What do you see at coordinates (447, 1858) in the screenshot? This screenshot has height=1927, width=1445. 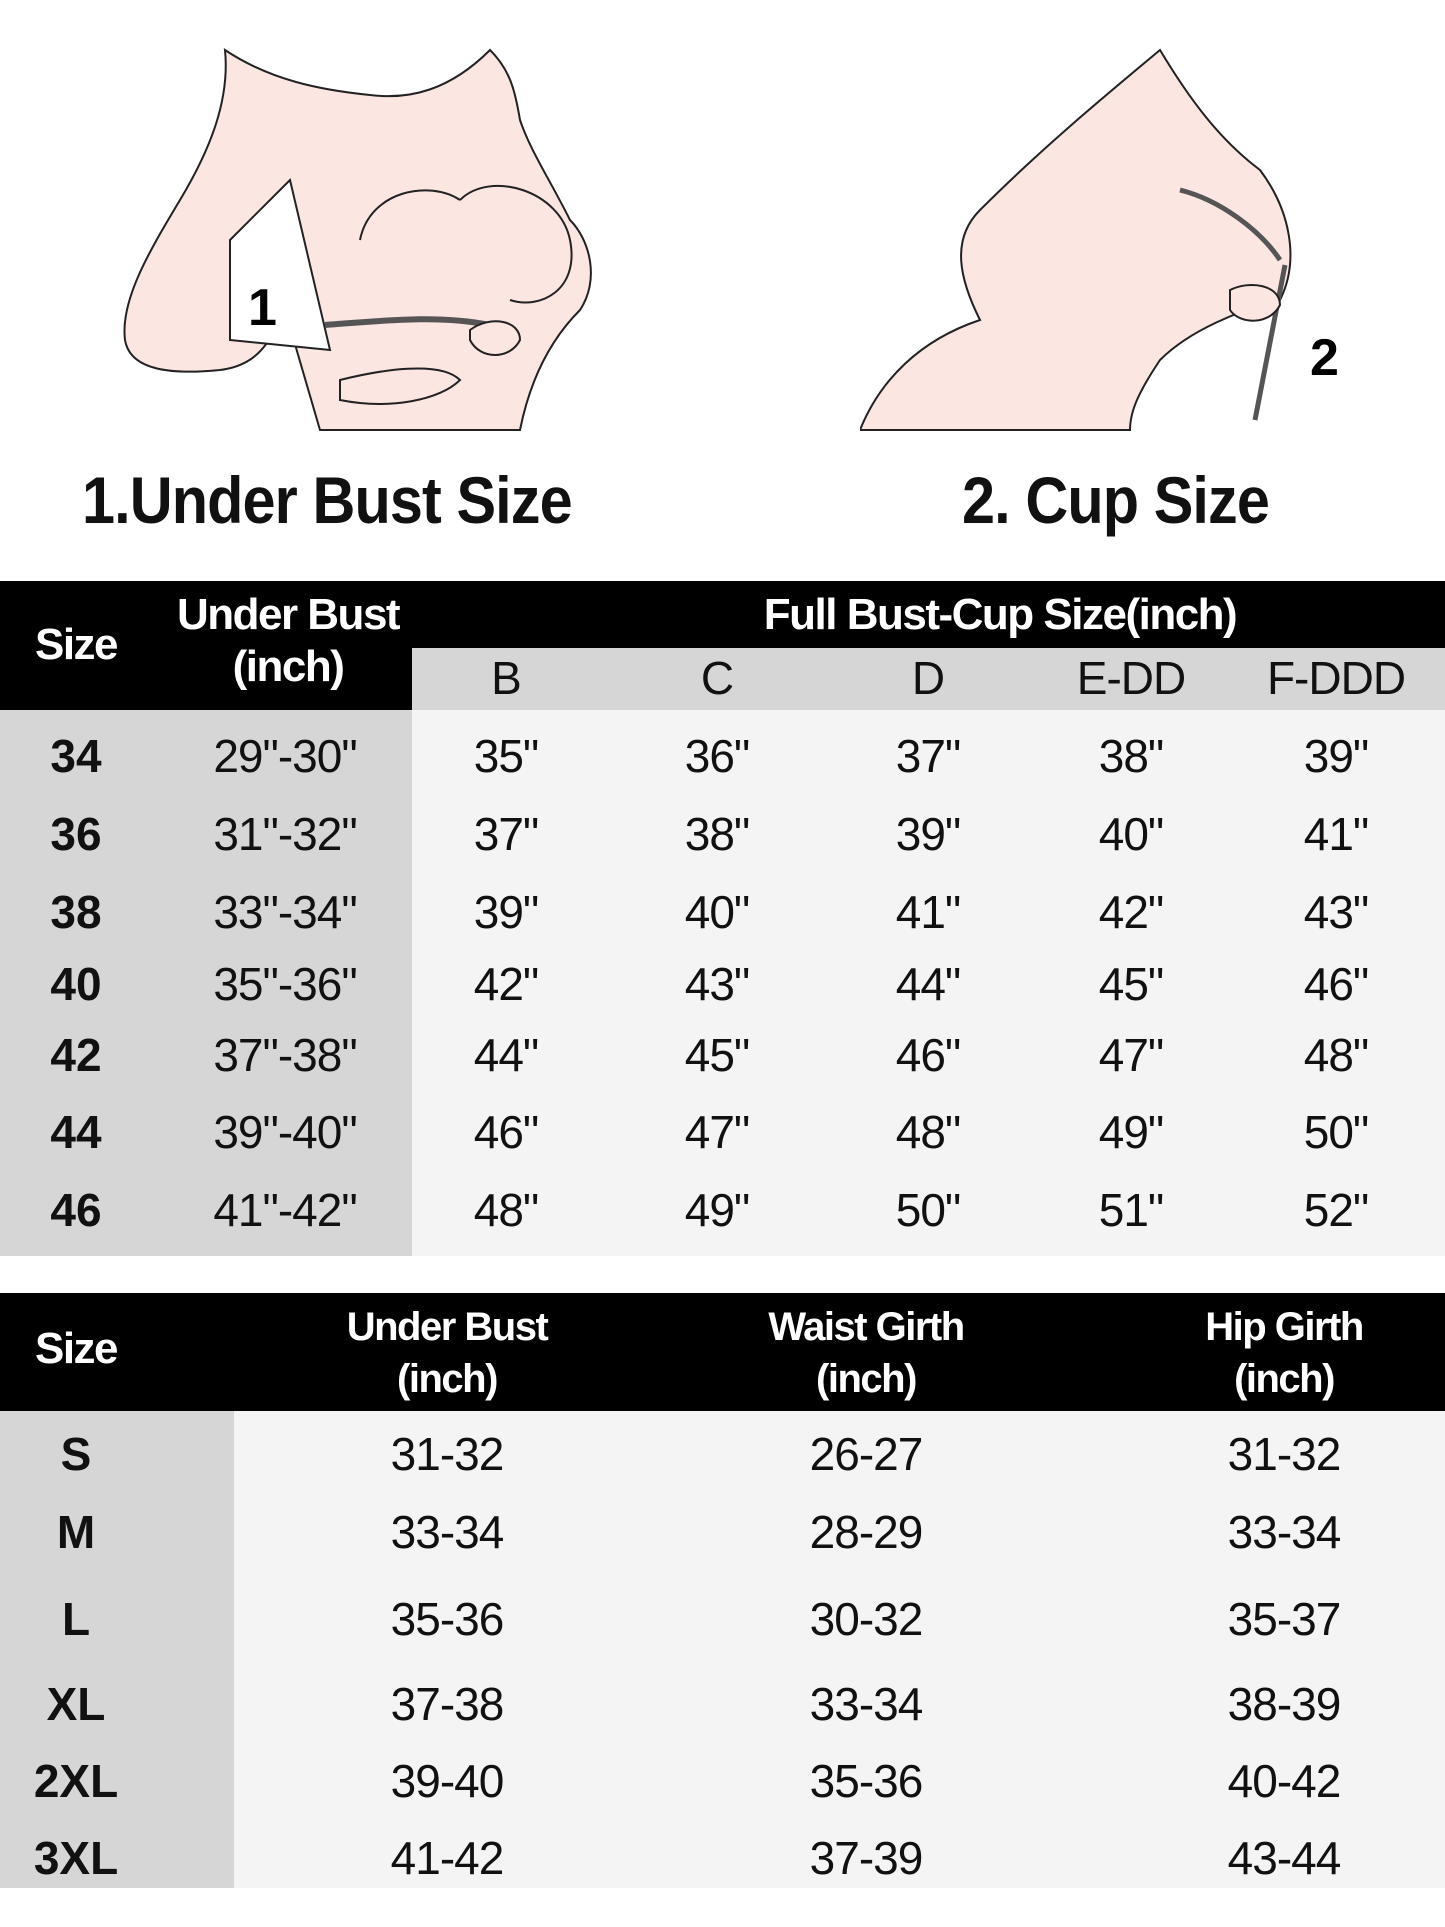 I see `row-value: 41-42` at bounding box center [447, 1858].